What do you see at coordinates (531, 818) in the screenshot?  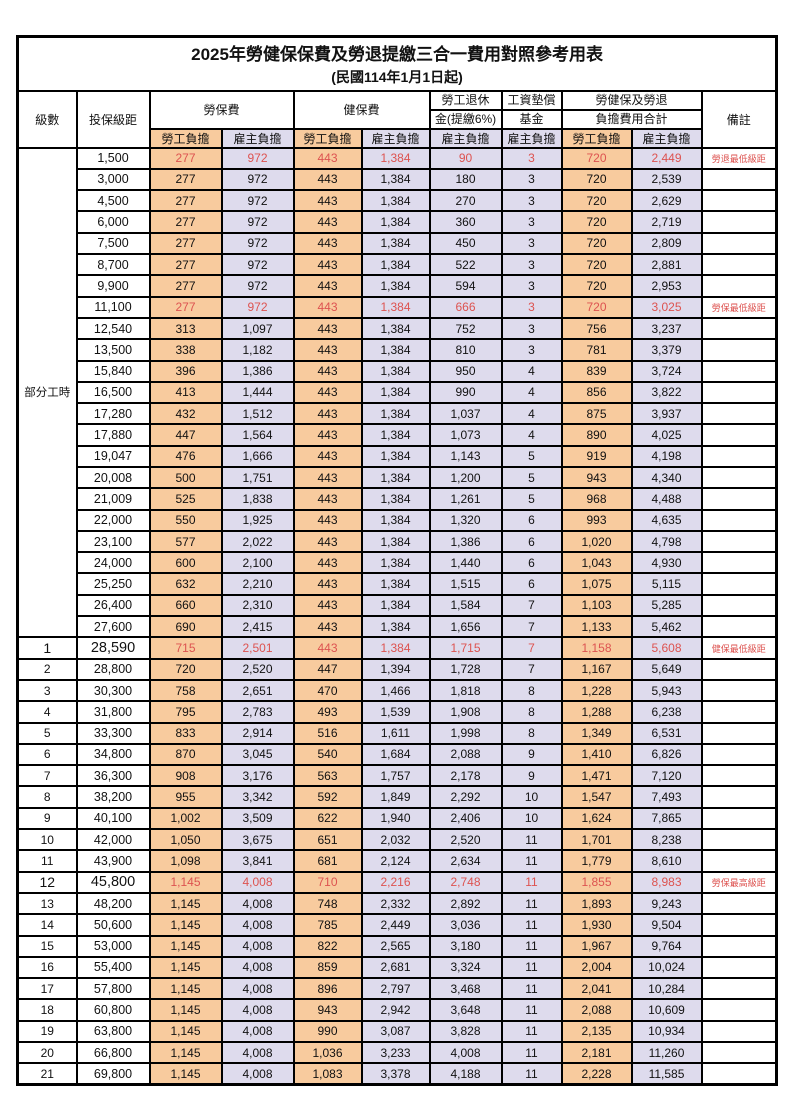 I see `value-cell: 10` at bounding box center [531, 818].